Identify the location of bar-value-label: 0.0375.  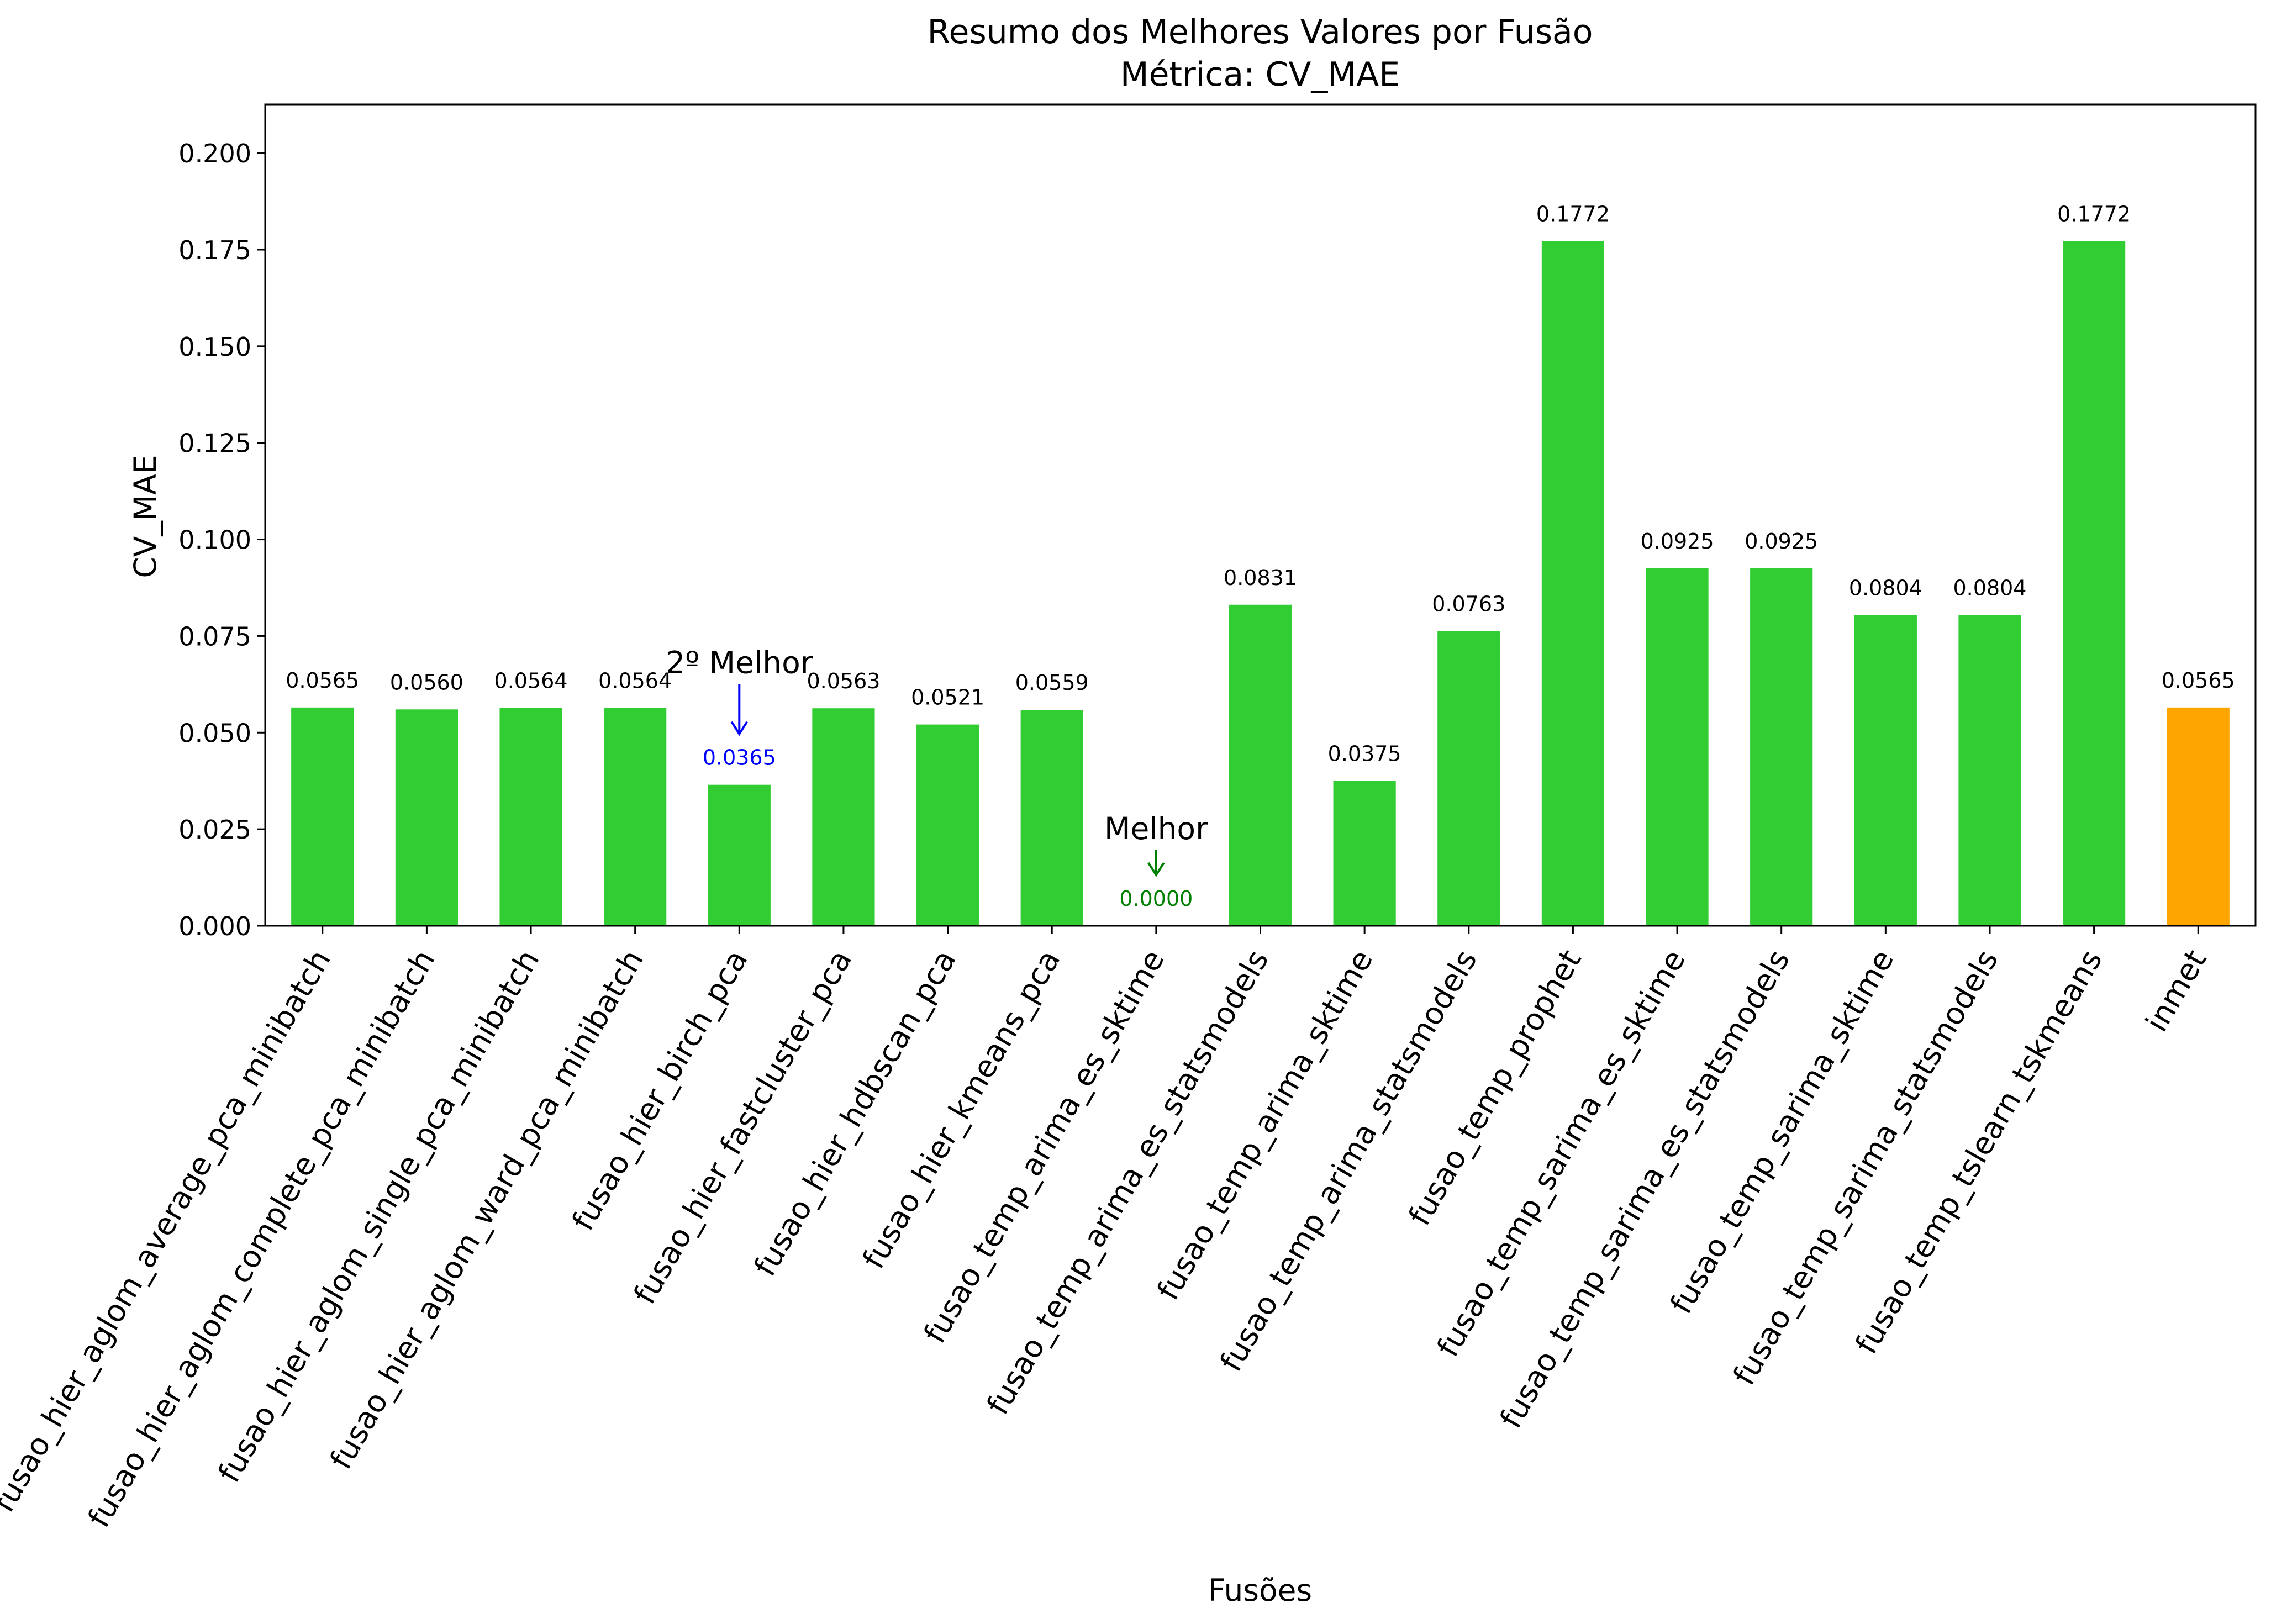
(1364, 754).